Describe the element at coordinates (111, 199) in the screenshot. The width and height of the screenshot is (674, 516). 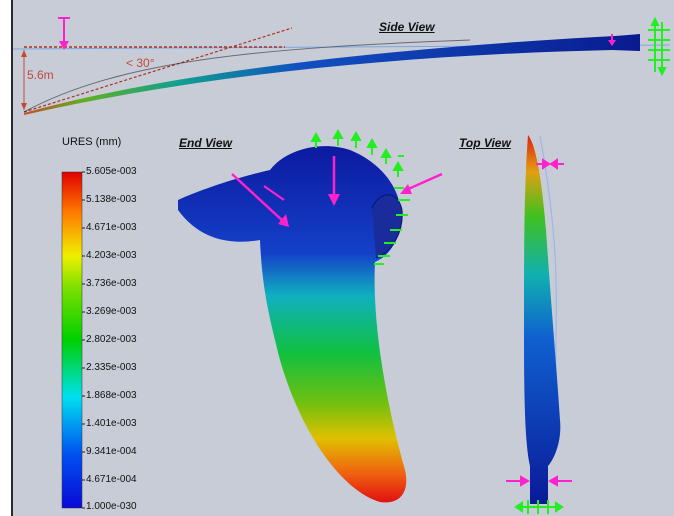
I see `legend-tick: 5.138e-003` at that location.